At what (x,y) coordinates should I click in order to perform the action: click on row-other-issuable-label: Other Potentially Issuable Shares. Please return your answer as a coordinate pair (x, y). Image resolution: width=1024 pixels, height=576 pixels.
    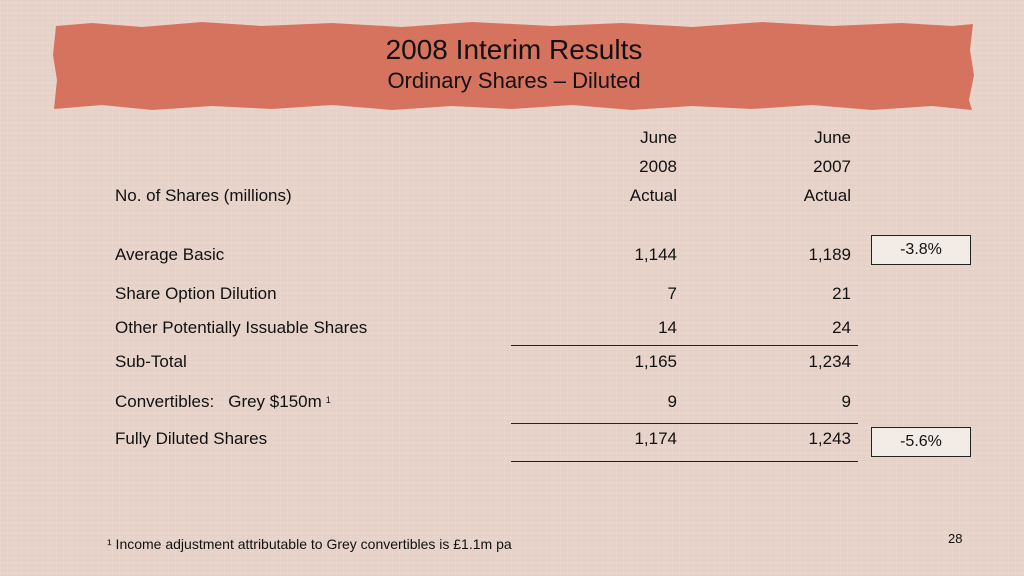
    Looking at the image, I should click on (241, 327).